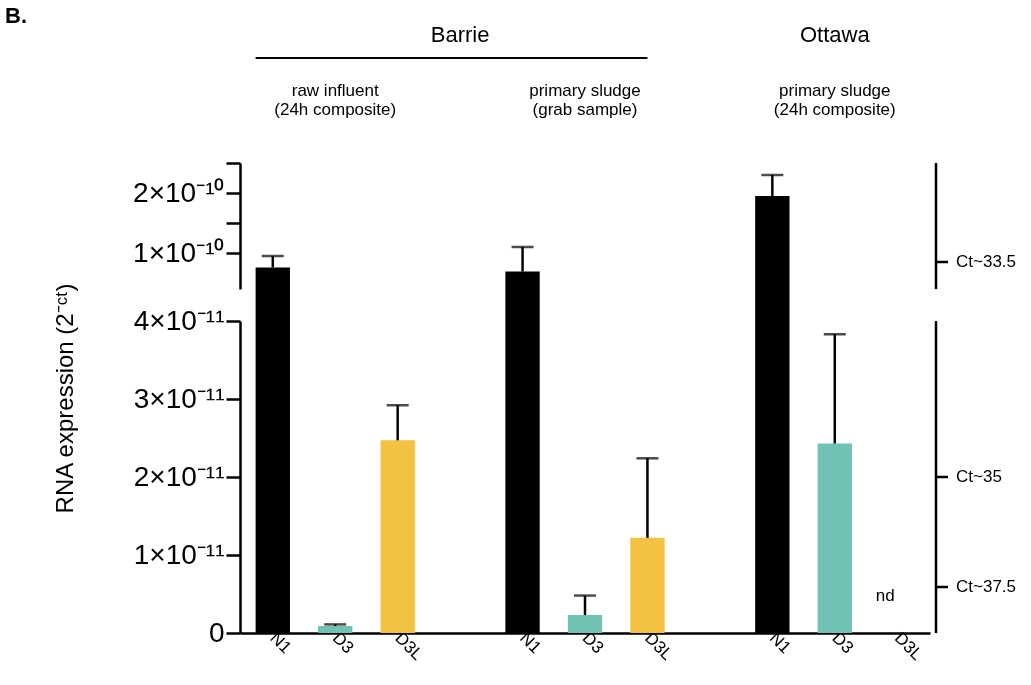 The width and height of the screenshot is (1031, 685). What do you see at coordinates (179, 192) in the screenshot?
I see `y-tick-label: 2×10⁻¹⁰` at bounding box center [179, 192].